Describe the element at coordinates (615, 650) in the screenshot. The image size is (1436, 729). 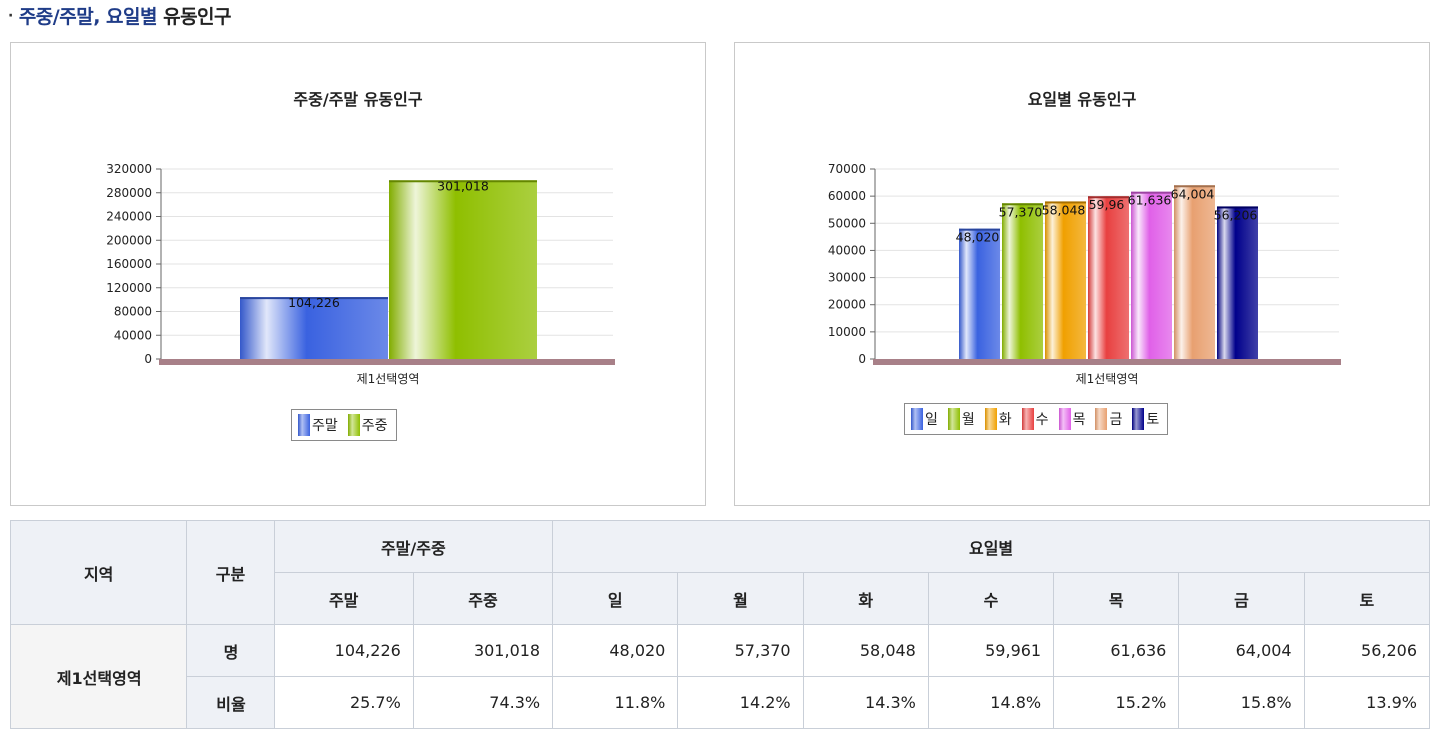
I see `table-cell: 48,020` at that location.